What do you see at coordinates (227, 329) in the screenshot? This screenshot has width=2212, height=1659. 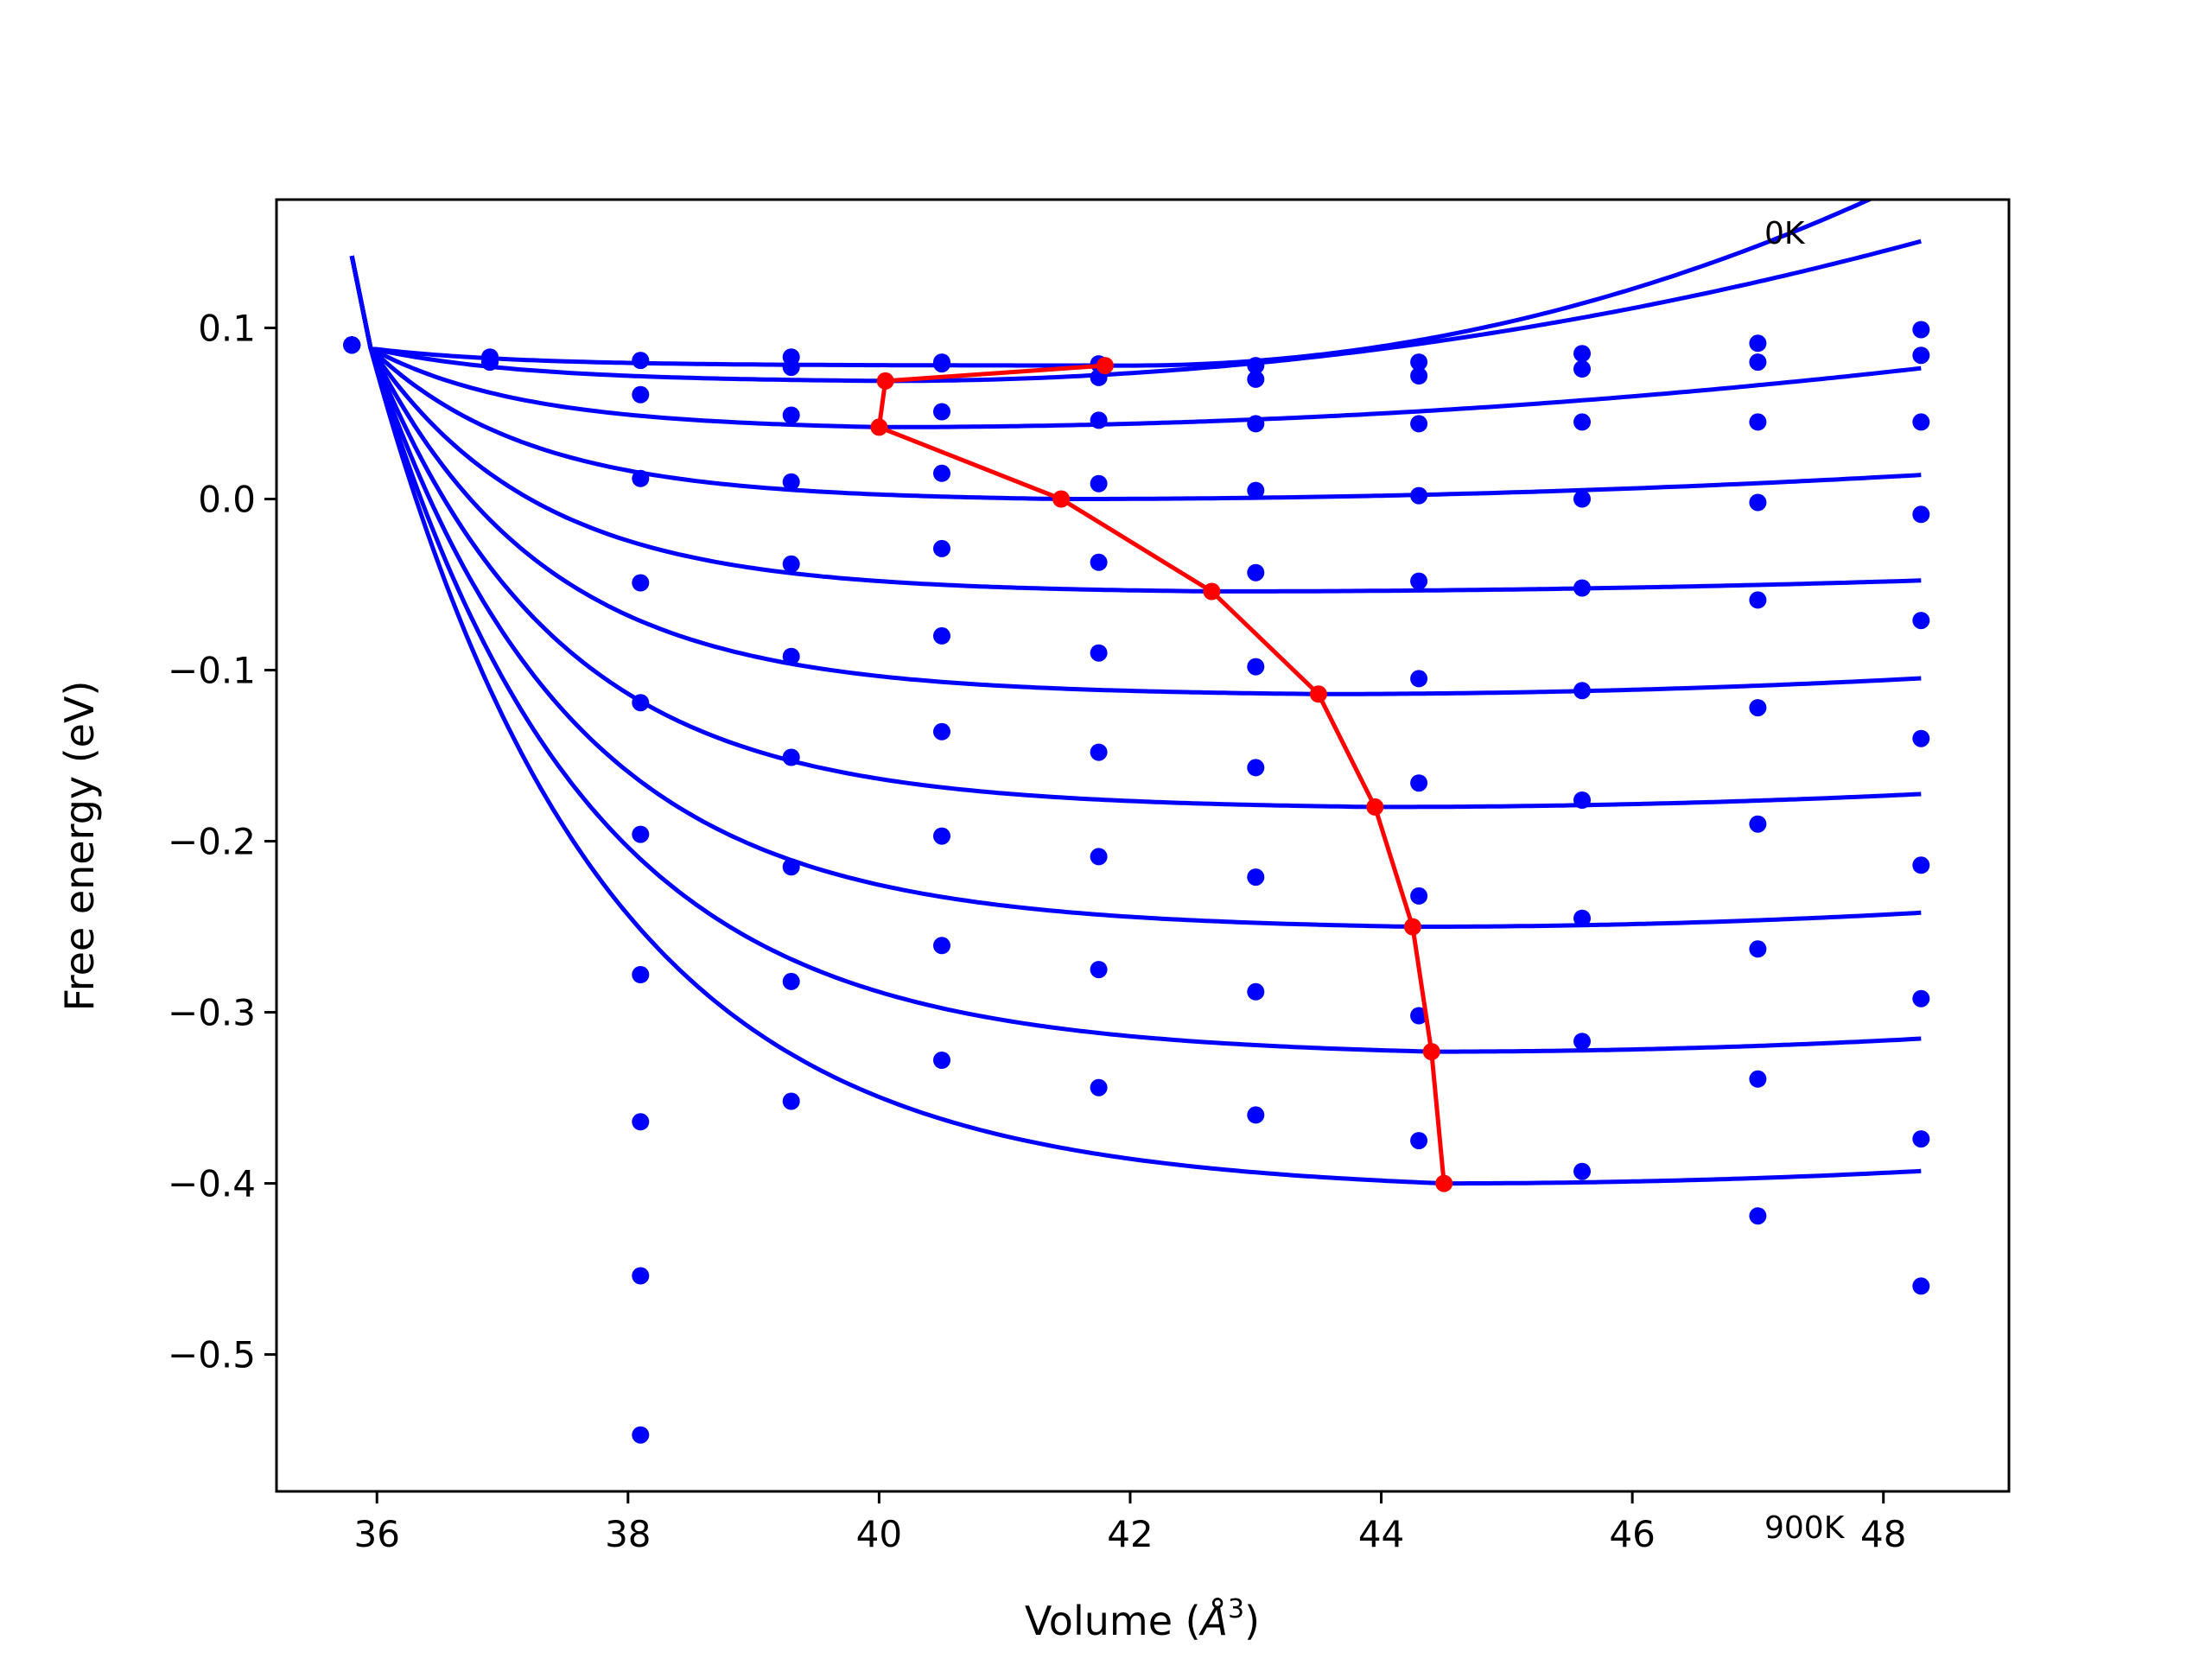 I see `y-tick-label: 0.1` at bounding box center [227, 329].